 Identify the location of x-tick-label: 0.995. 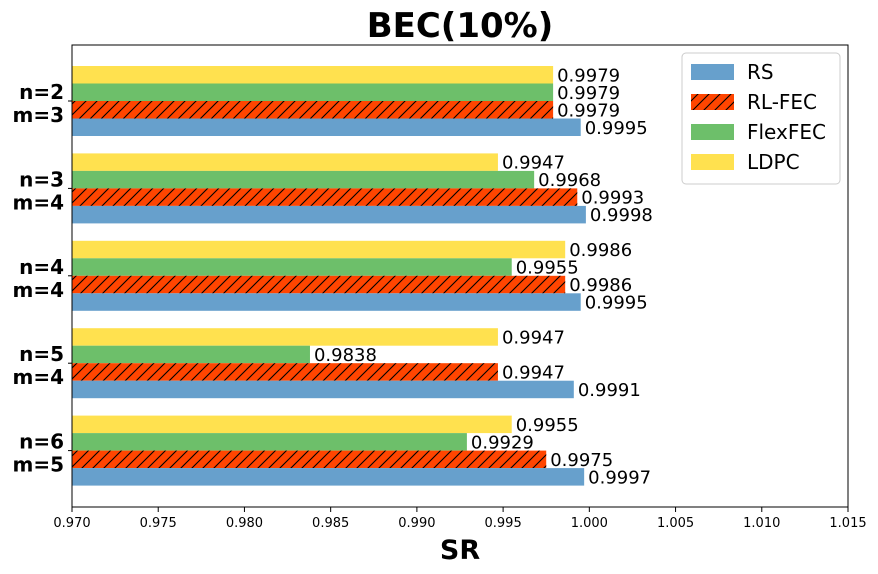
(503, 523).